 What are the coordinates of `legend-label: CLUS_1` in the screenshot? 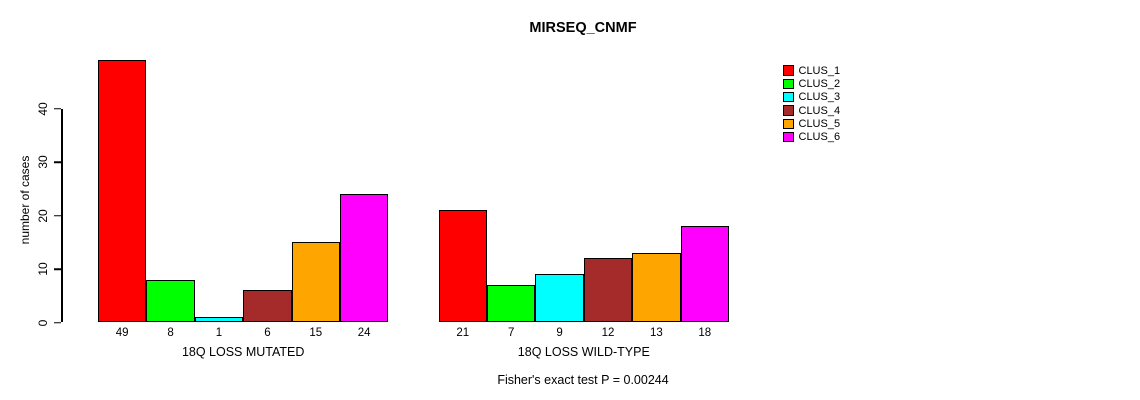 It's located at (819, 70).